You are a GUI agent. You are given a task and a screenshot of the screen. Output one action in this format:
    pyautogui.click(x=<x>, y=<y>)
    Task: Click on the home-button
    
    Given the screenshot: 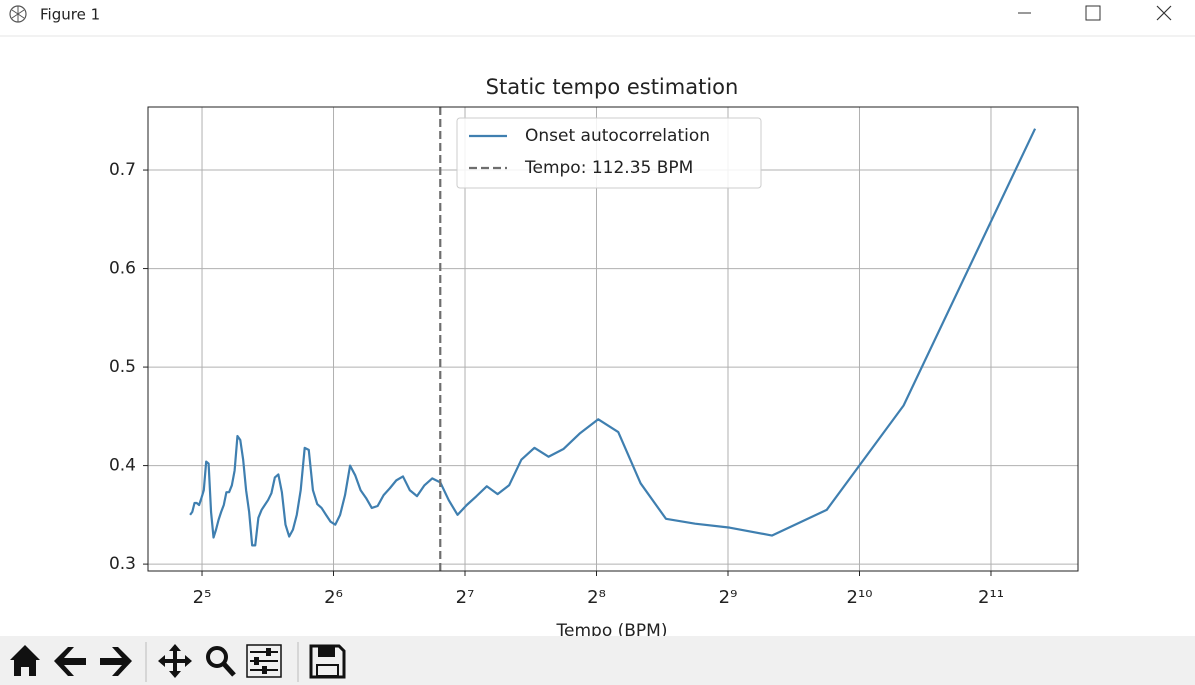 What is the action you would take?
    pyautogui.click(x=25, y=660)
    